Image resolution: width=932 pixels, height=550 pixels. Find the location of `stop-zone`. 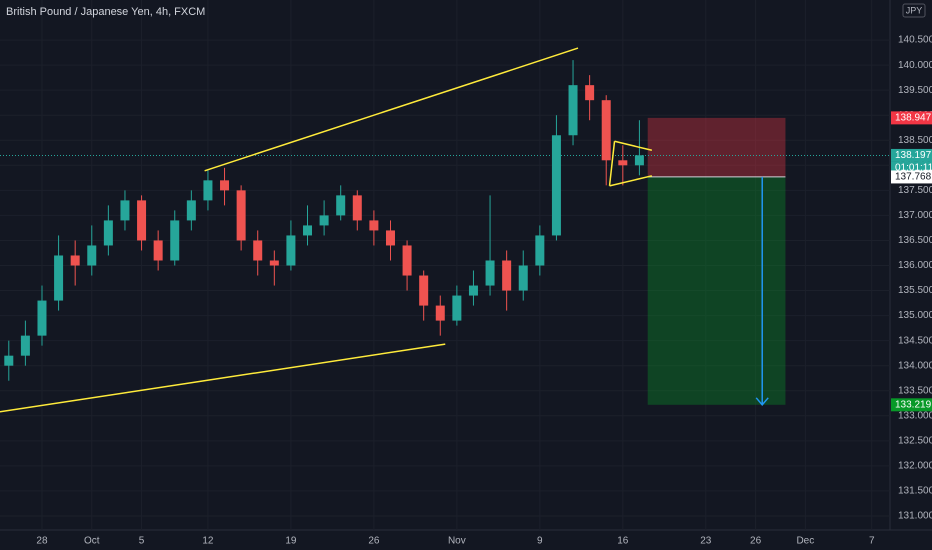

stop-zone is located at coordinates (716, 147).